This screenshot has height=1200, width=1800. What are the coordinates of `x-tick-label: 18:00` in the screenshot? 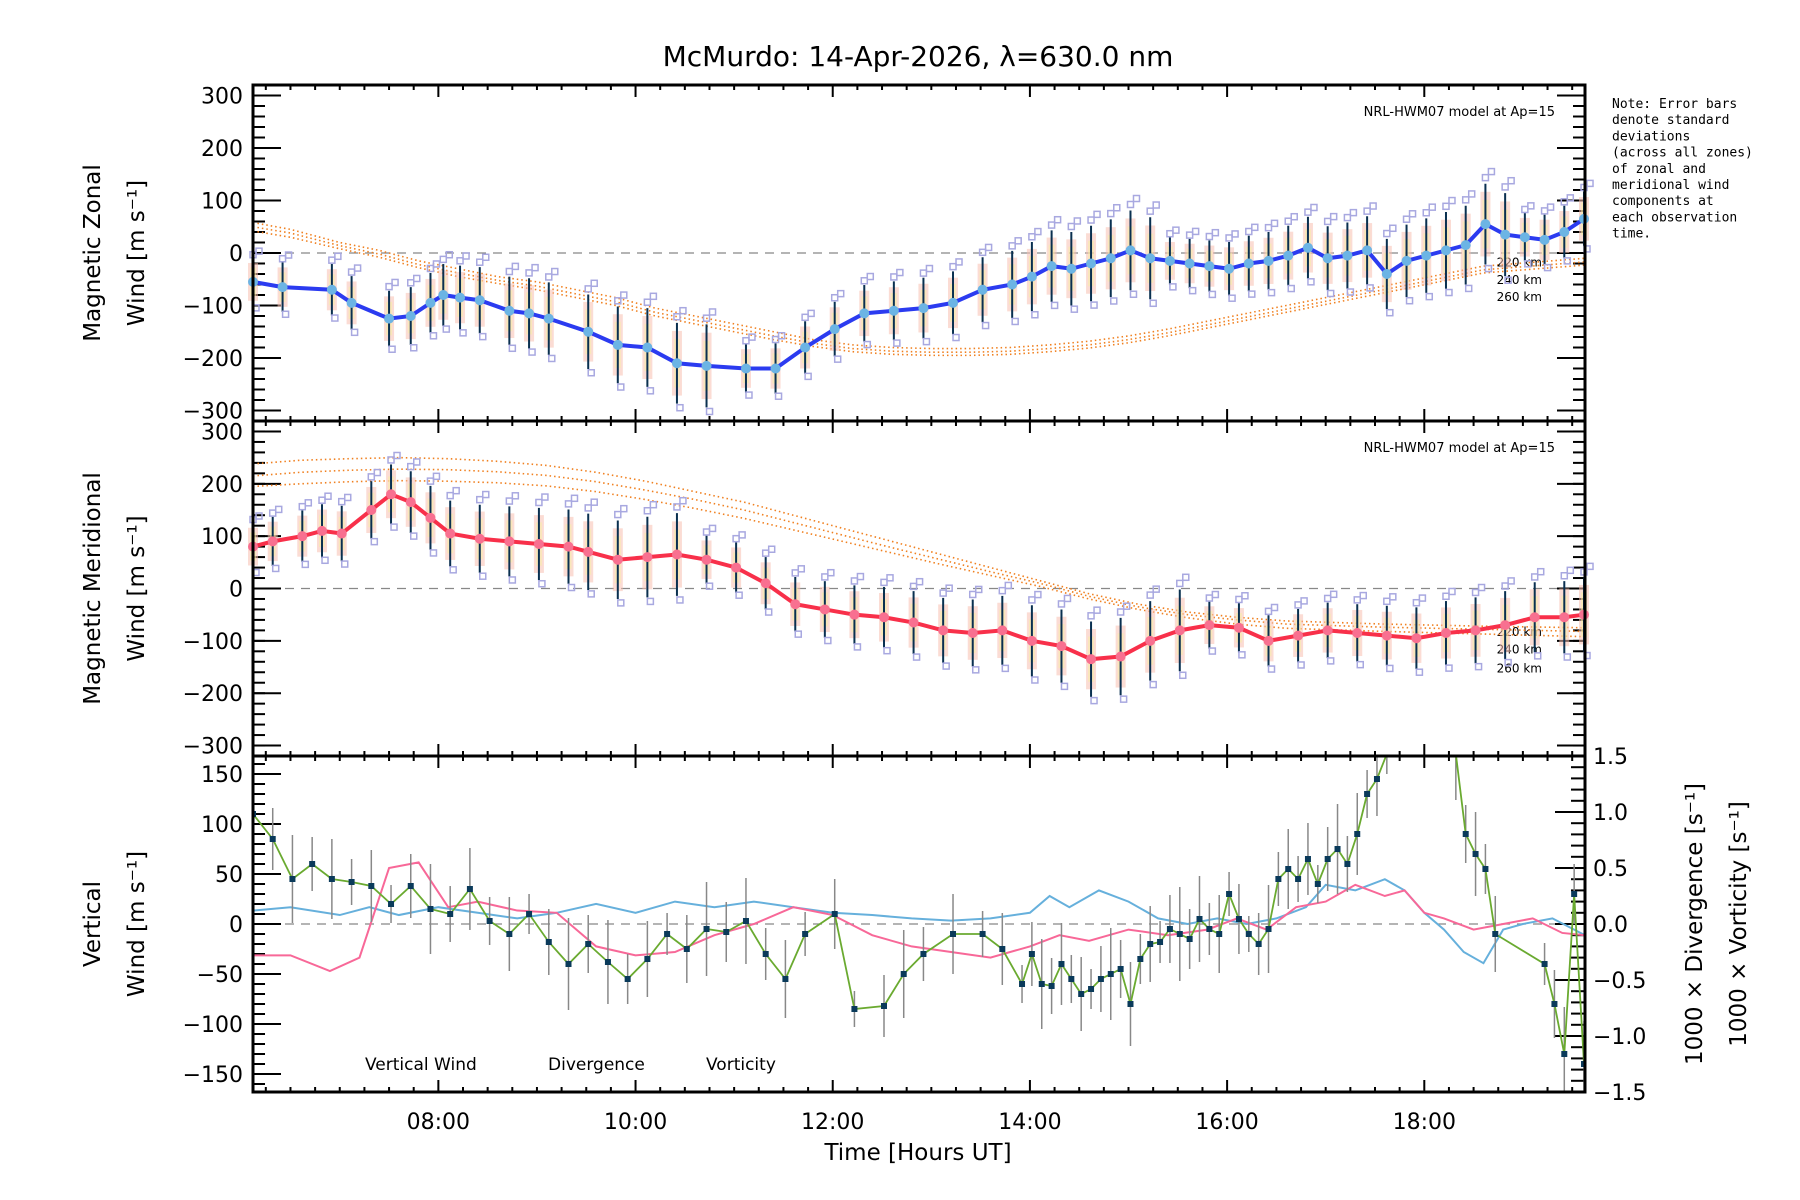 It's located at (1424, 1122).